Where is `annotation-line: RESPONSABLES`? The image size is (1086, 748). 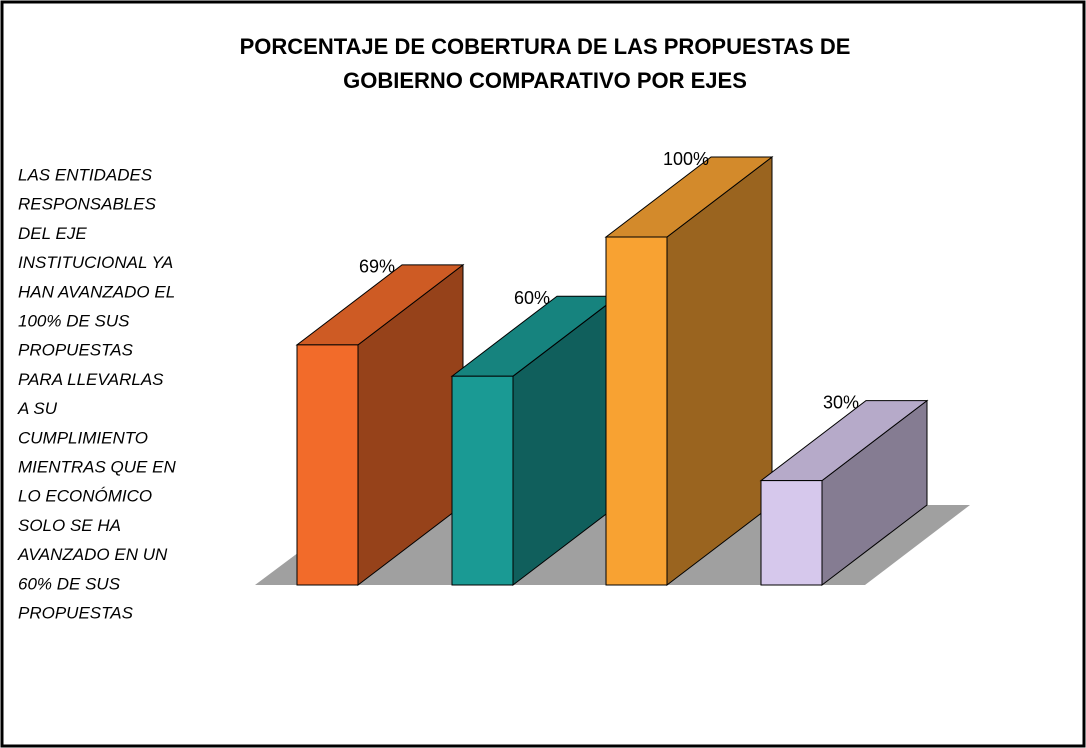
annotation-line: RESPONSABLES is located at coordinates (87, 204).